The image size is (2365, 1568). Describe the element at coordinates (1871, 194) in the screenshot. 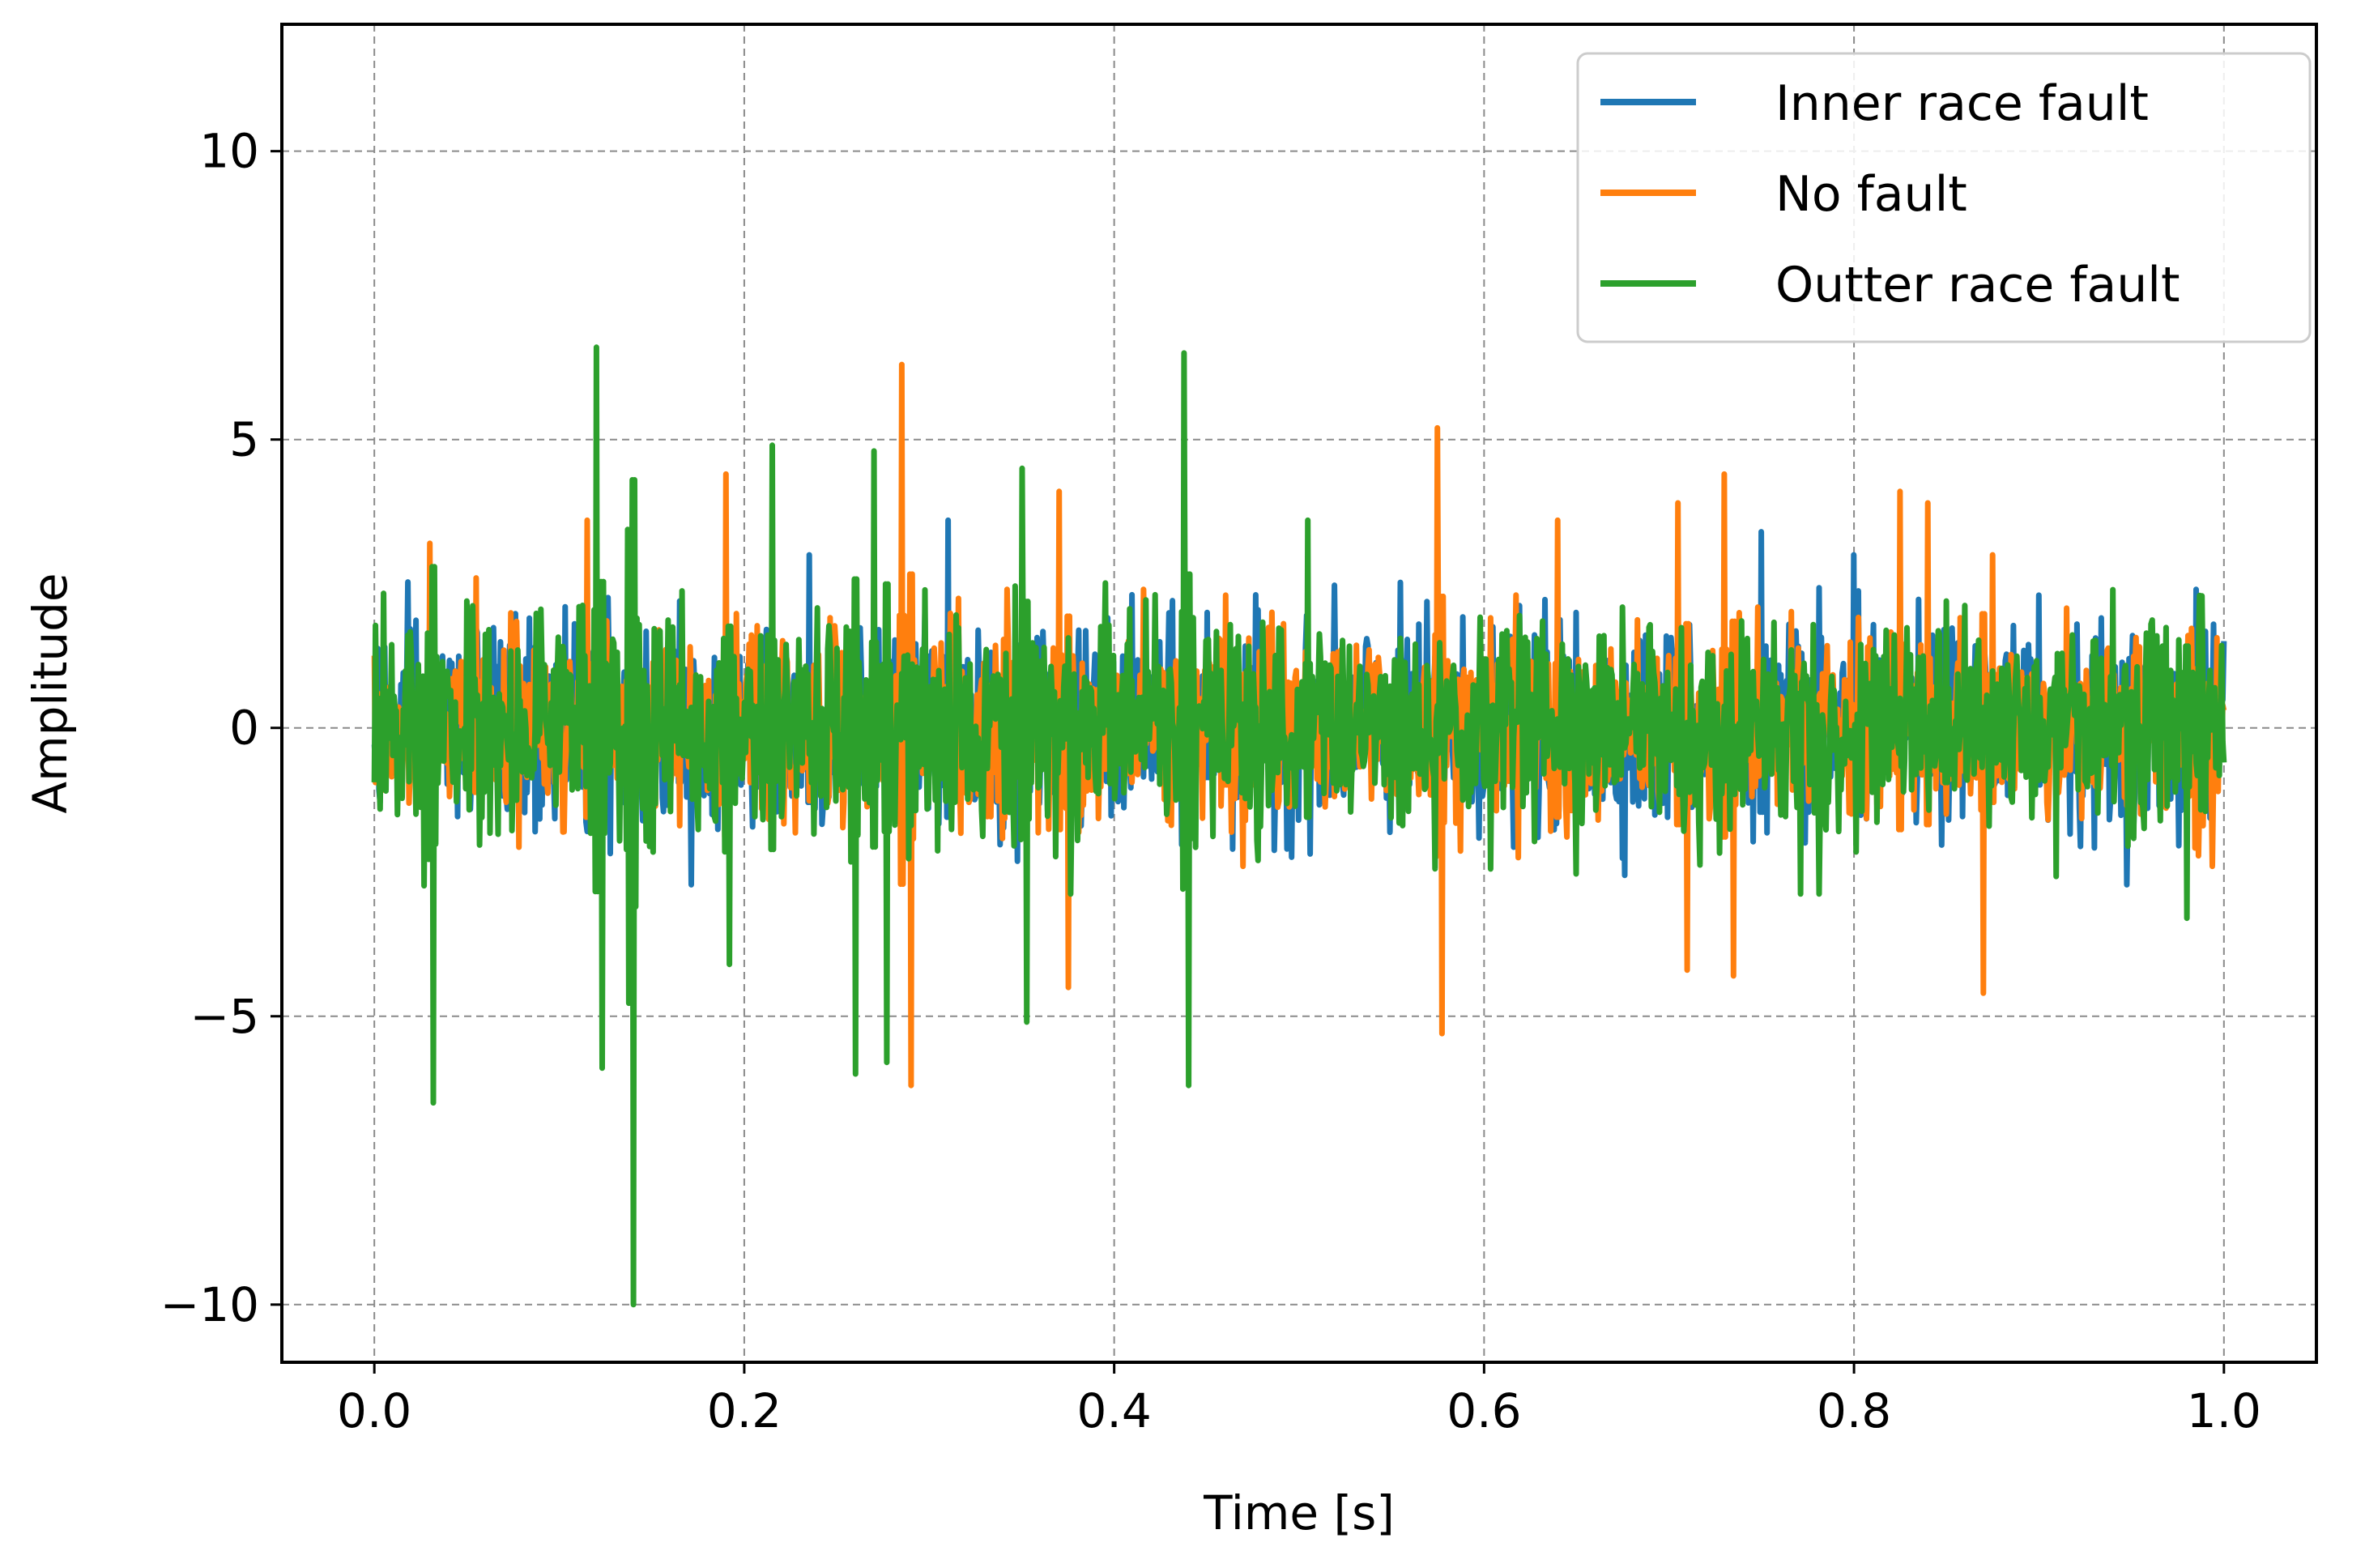

I see `legend-label-no-fault: No fault` at that location.